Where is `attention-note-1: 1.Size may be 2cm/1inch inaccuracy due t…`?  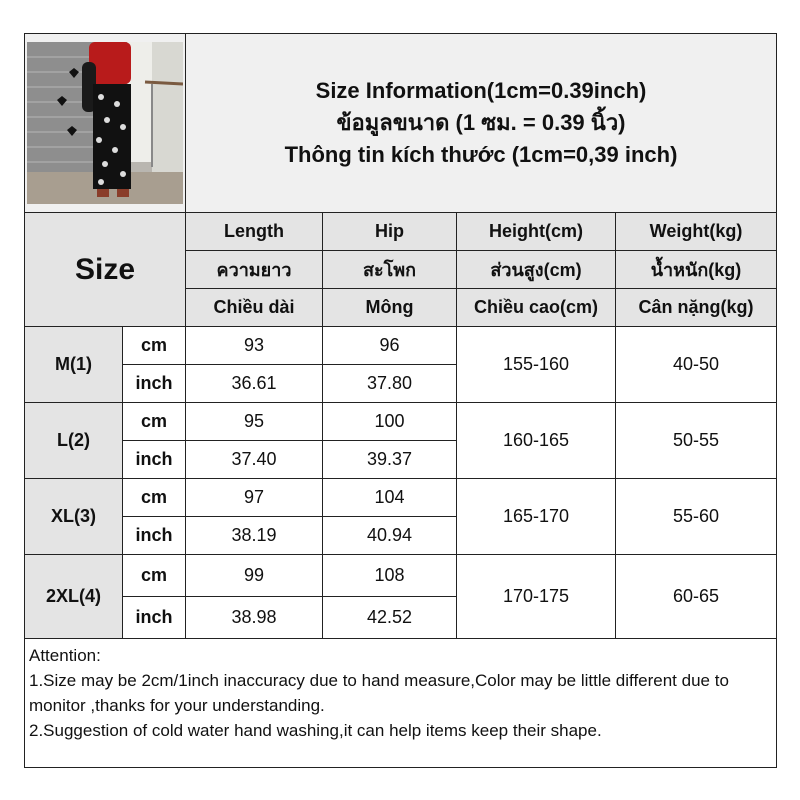 attention-note-1: 1.Size may be 2cm/1inch inaccuracy due t… is located at coordinates (379, 693).